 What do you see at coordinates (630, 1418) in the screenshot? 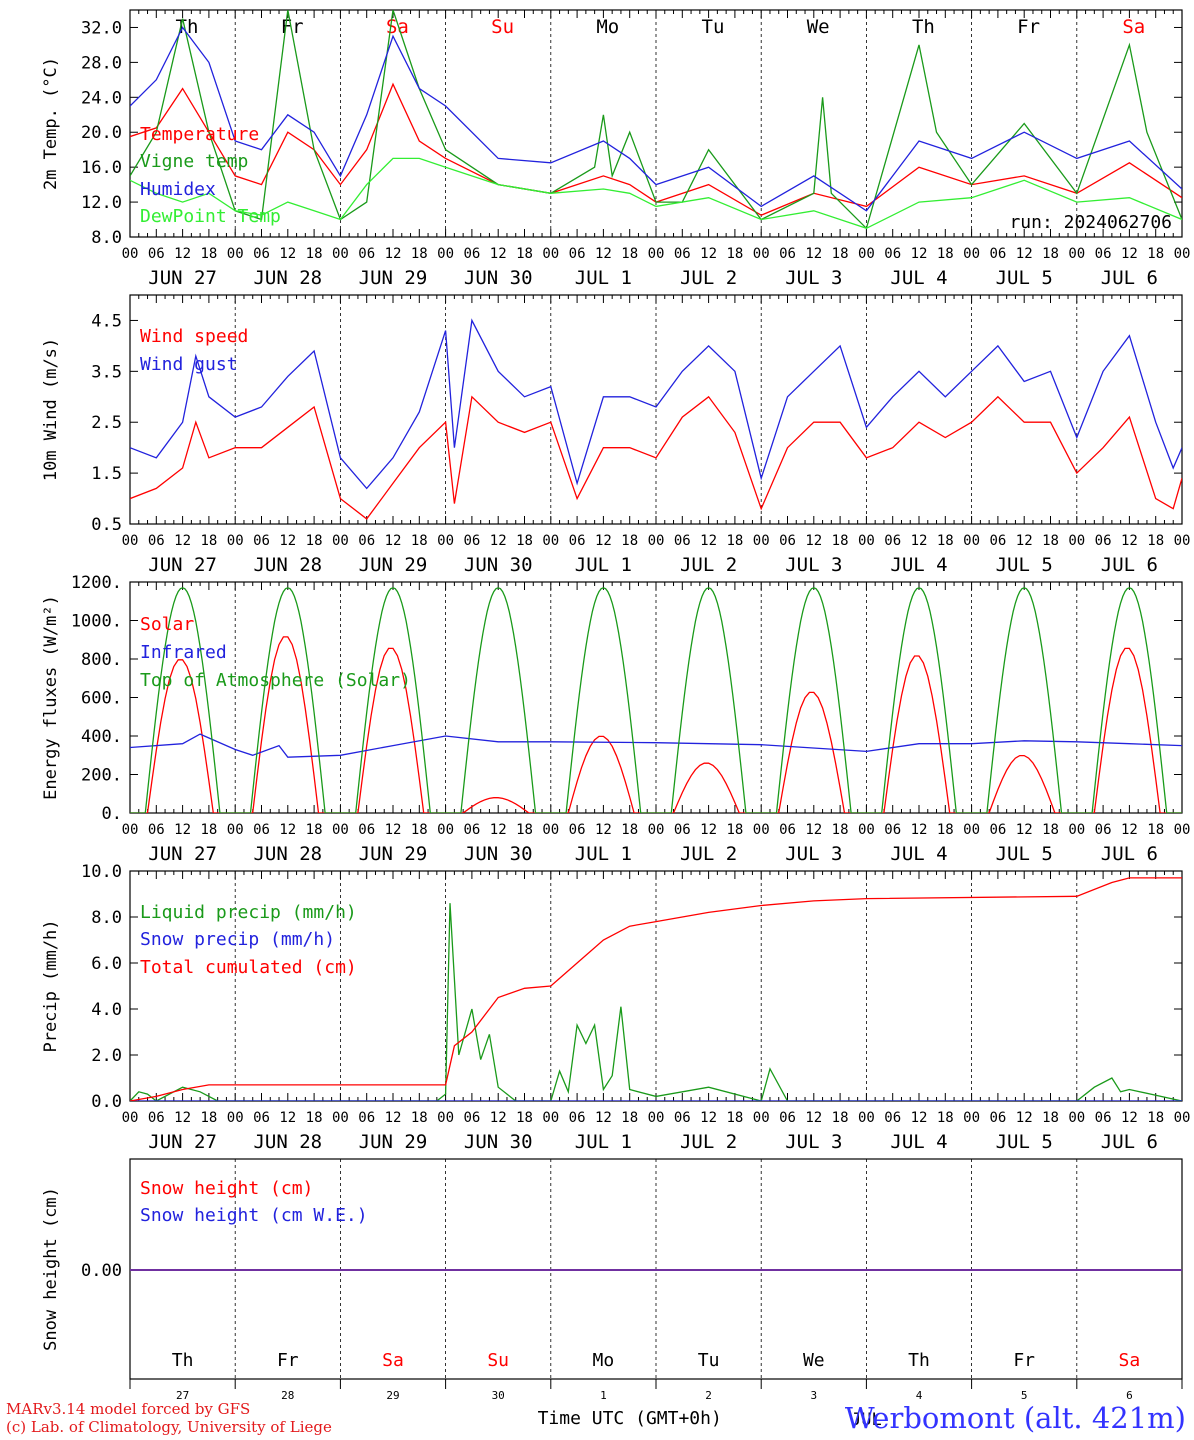
I see `x-axis-title: Time UTC (GMT+0h)` at bounding box center [630, 1418].